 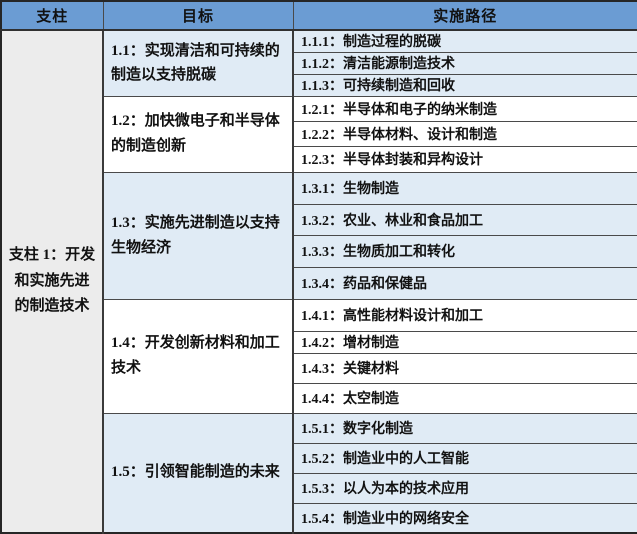 I want to click on path-cell: 1.5.2：制造业中的人工智能, so click(x=464, y=458).